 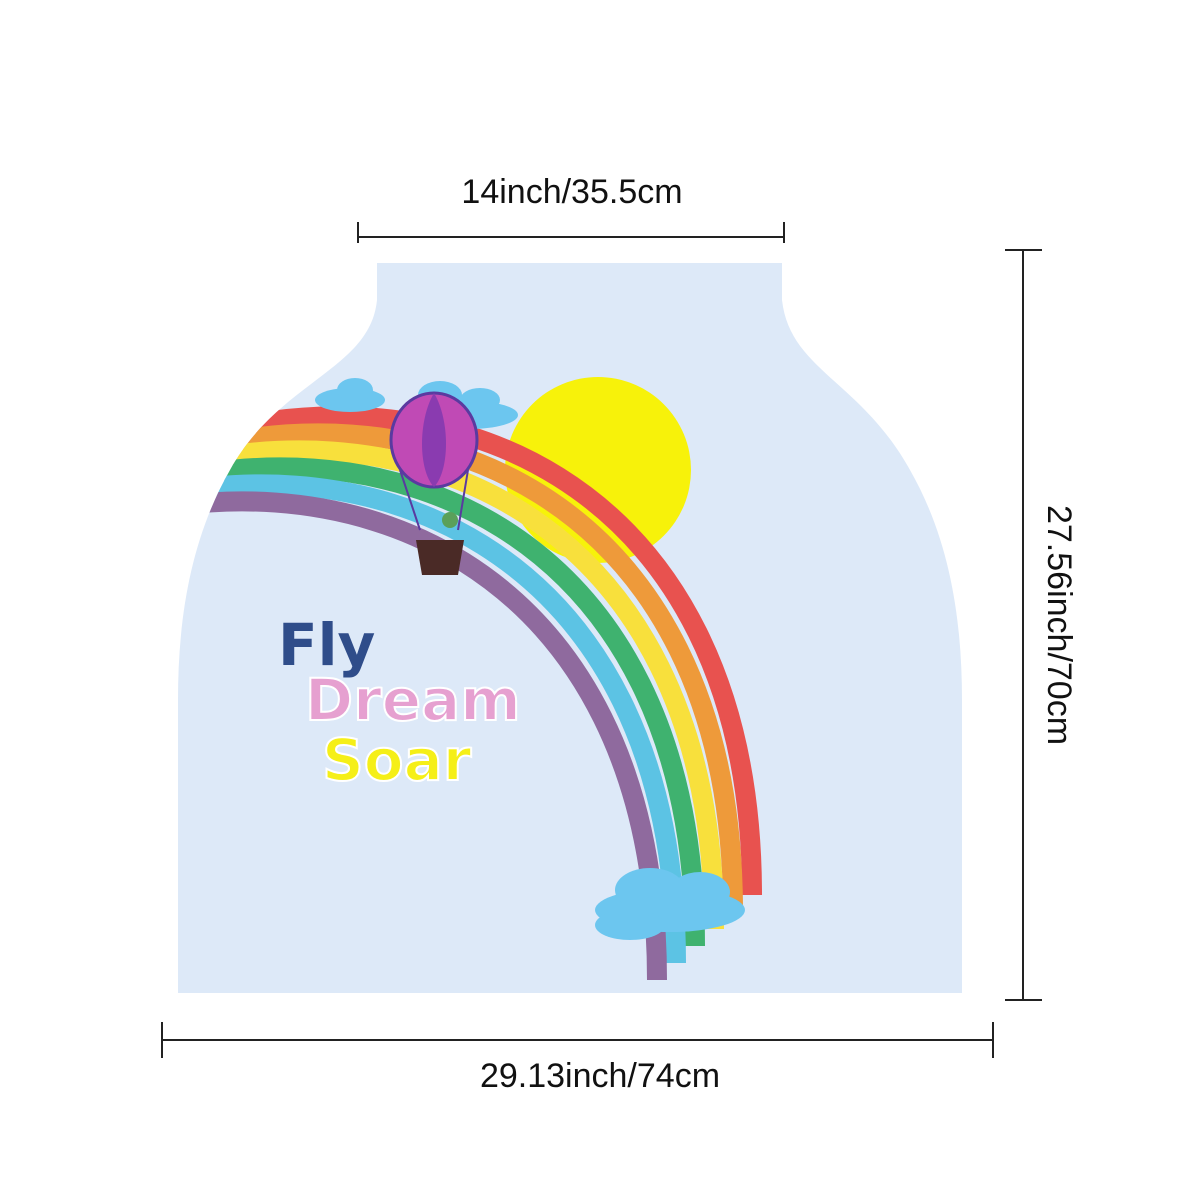 I want to click on side-dimension: 27.56inch/70cm, so click(x=1059, y=625).